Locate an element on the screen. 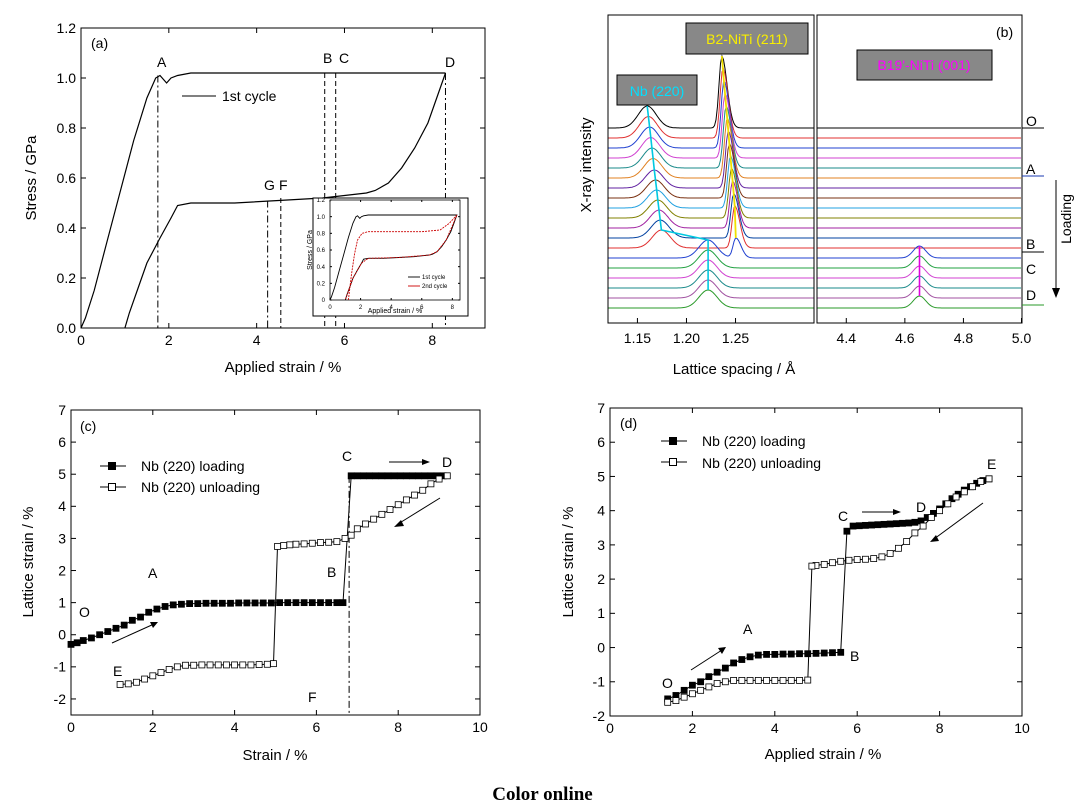 The image size is (1085, 810). y-tick-label: 0.0 is located at coordinates (67, 328).